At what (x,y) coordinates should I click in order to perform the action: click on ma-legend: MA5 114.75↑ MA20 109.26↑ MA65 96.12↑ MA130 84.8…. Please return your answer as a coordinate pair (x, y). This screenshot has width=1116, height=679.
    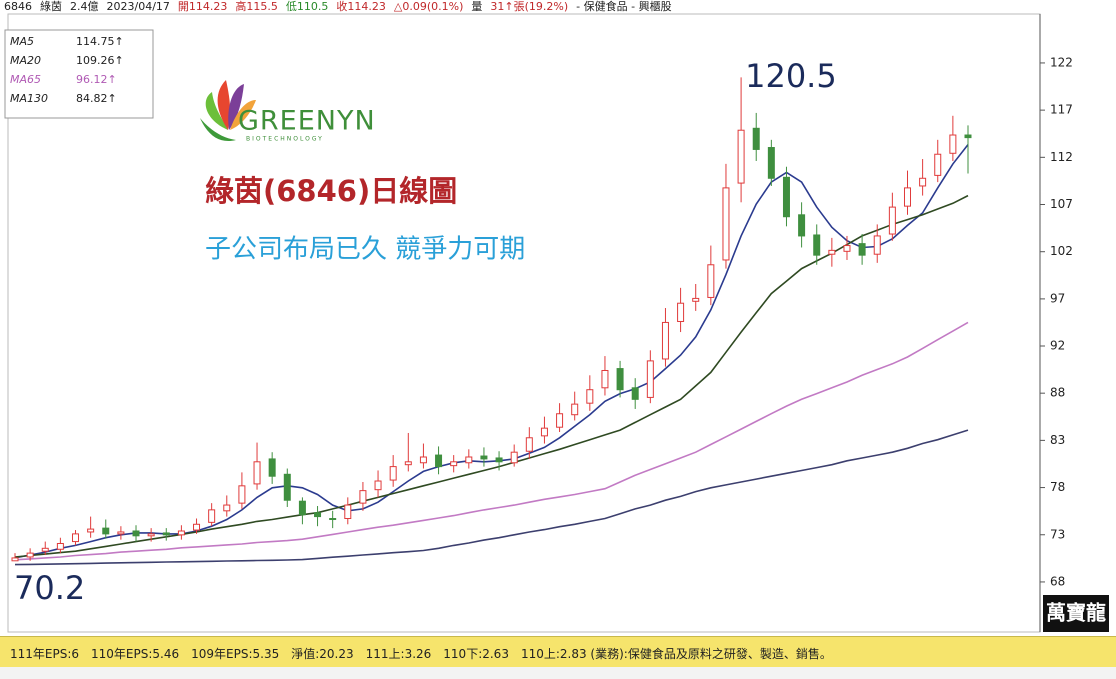
    Looking at the image, I should click on (79, 74).